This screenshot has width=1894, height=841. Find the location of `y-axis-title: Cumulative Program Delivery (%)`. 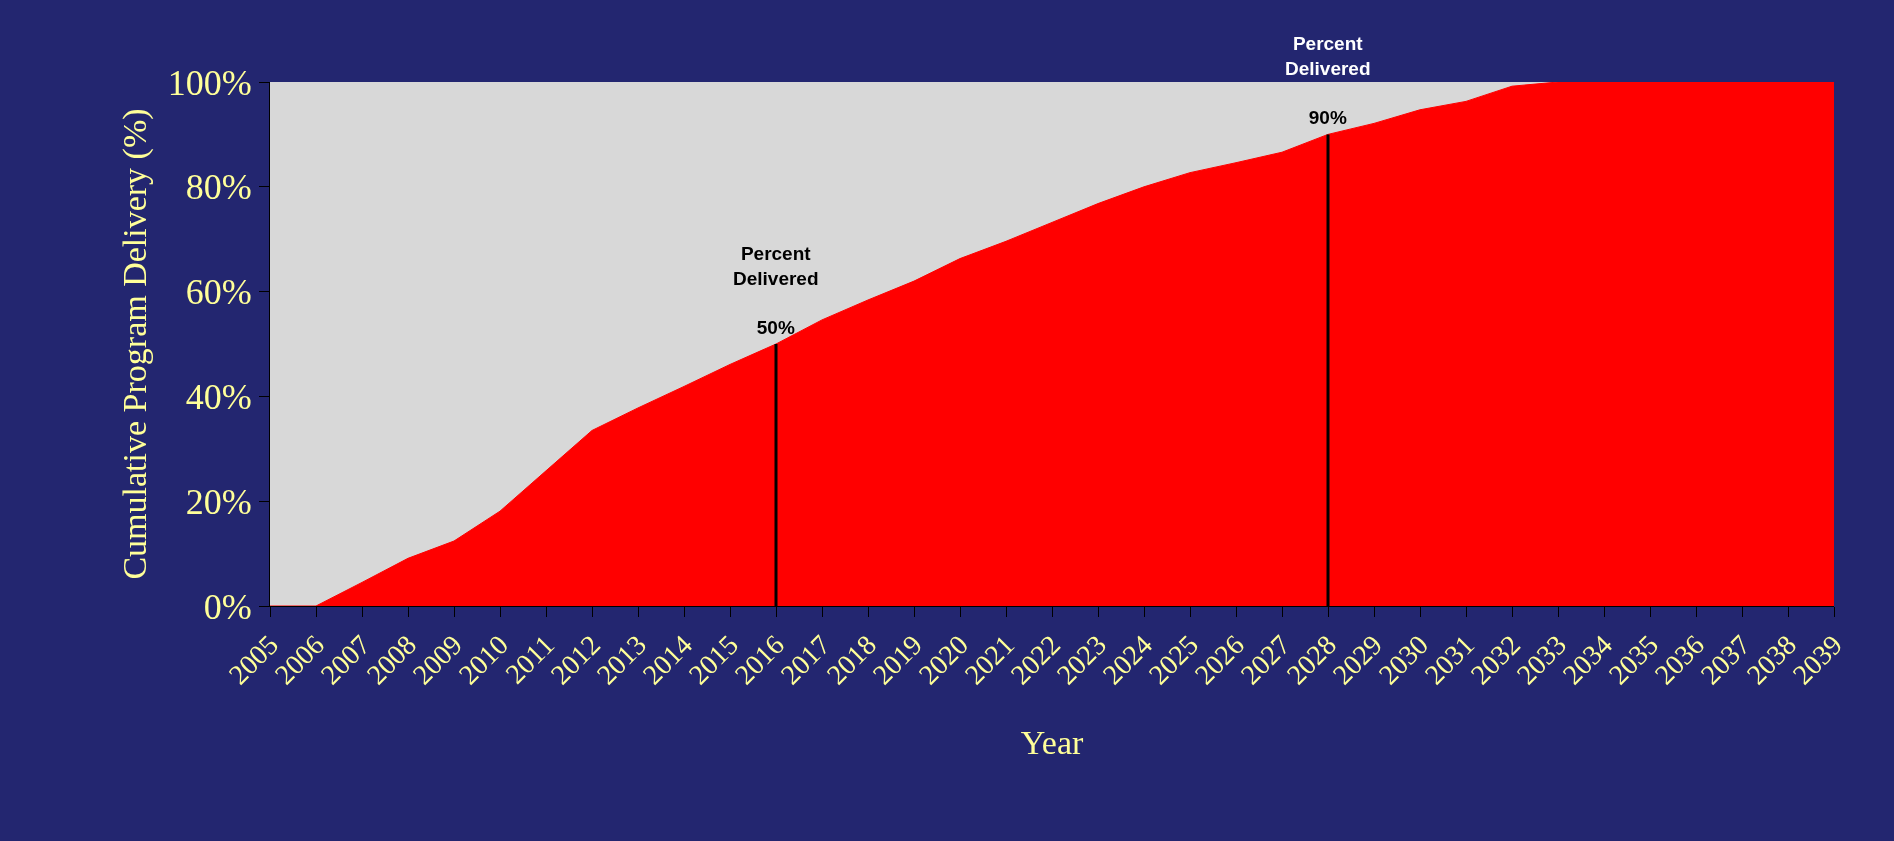

y-axis-title: Cumulative Program Delivery (%) is located at coordinates (135, 344).